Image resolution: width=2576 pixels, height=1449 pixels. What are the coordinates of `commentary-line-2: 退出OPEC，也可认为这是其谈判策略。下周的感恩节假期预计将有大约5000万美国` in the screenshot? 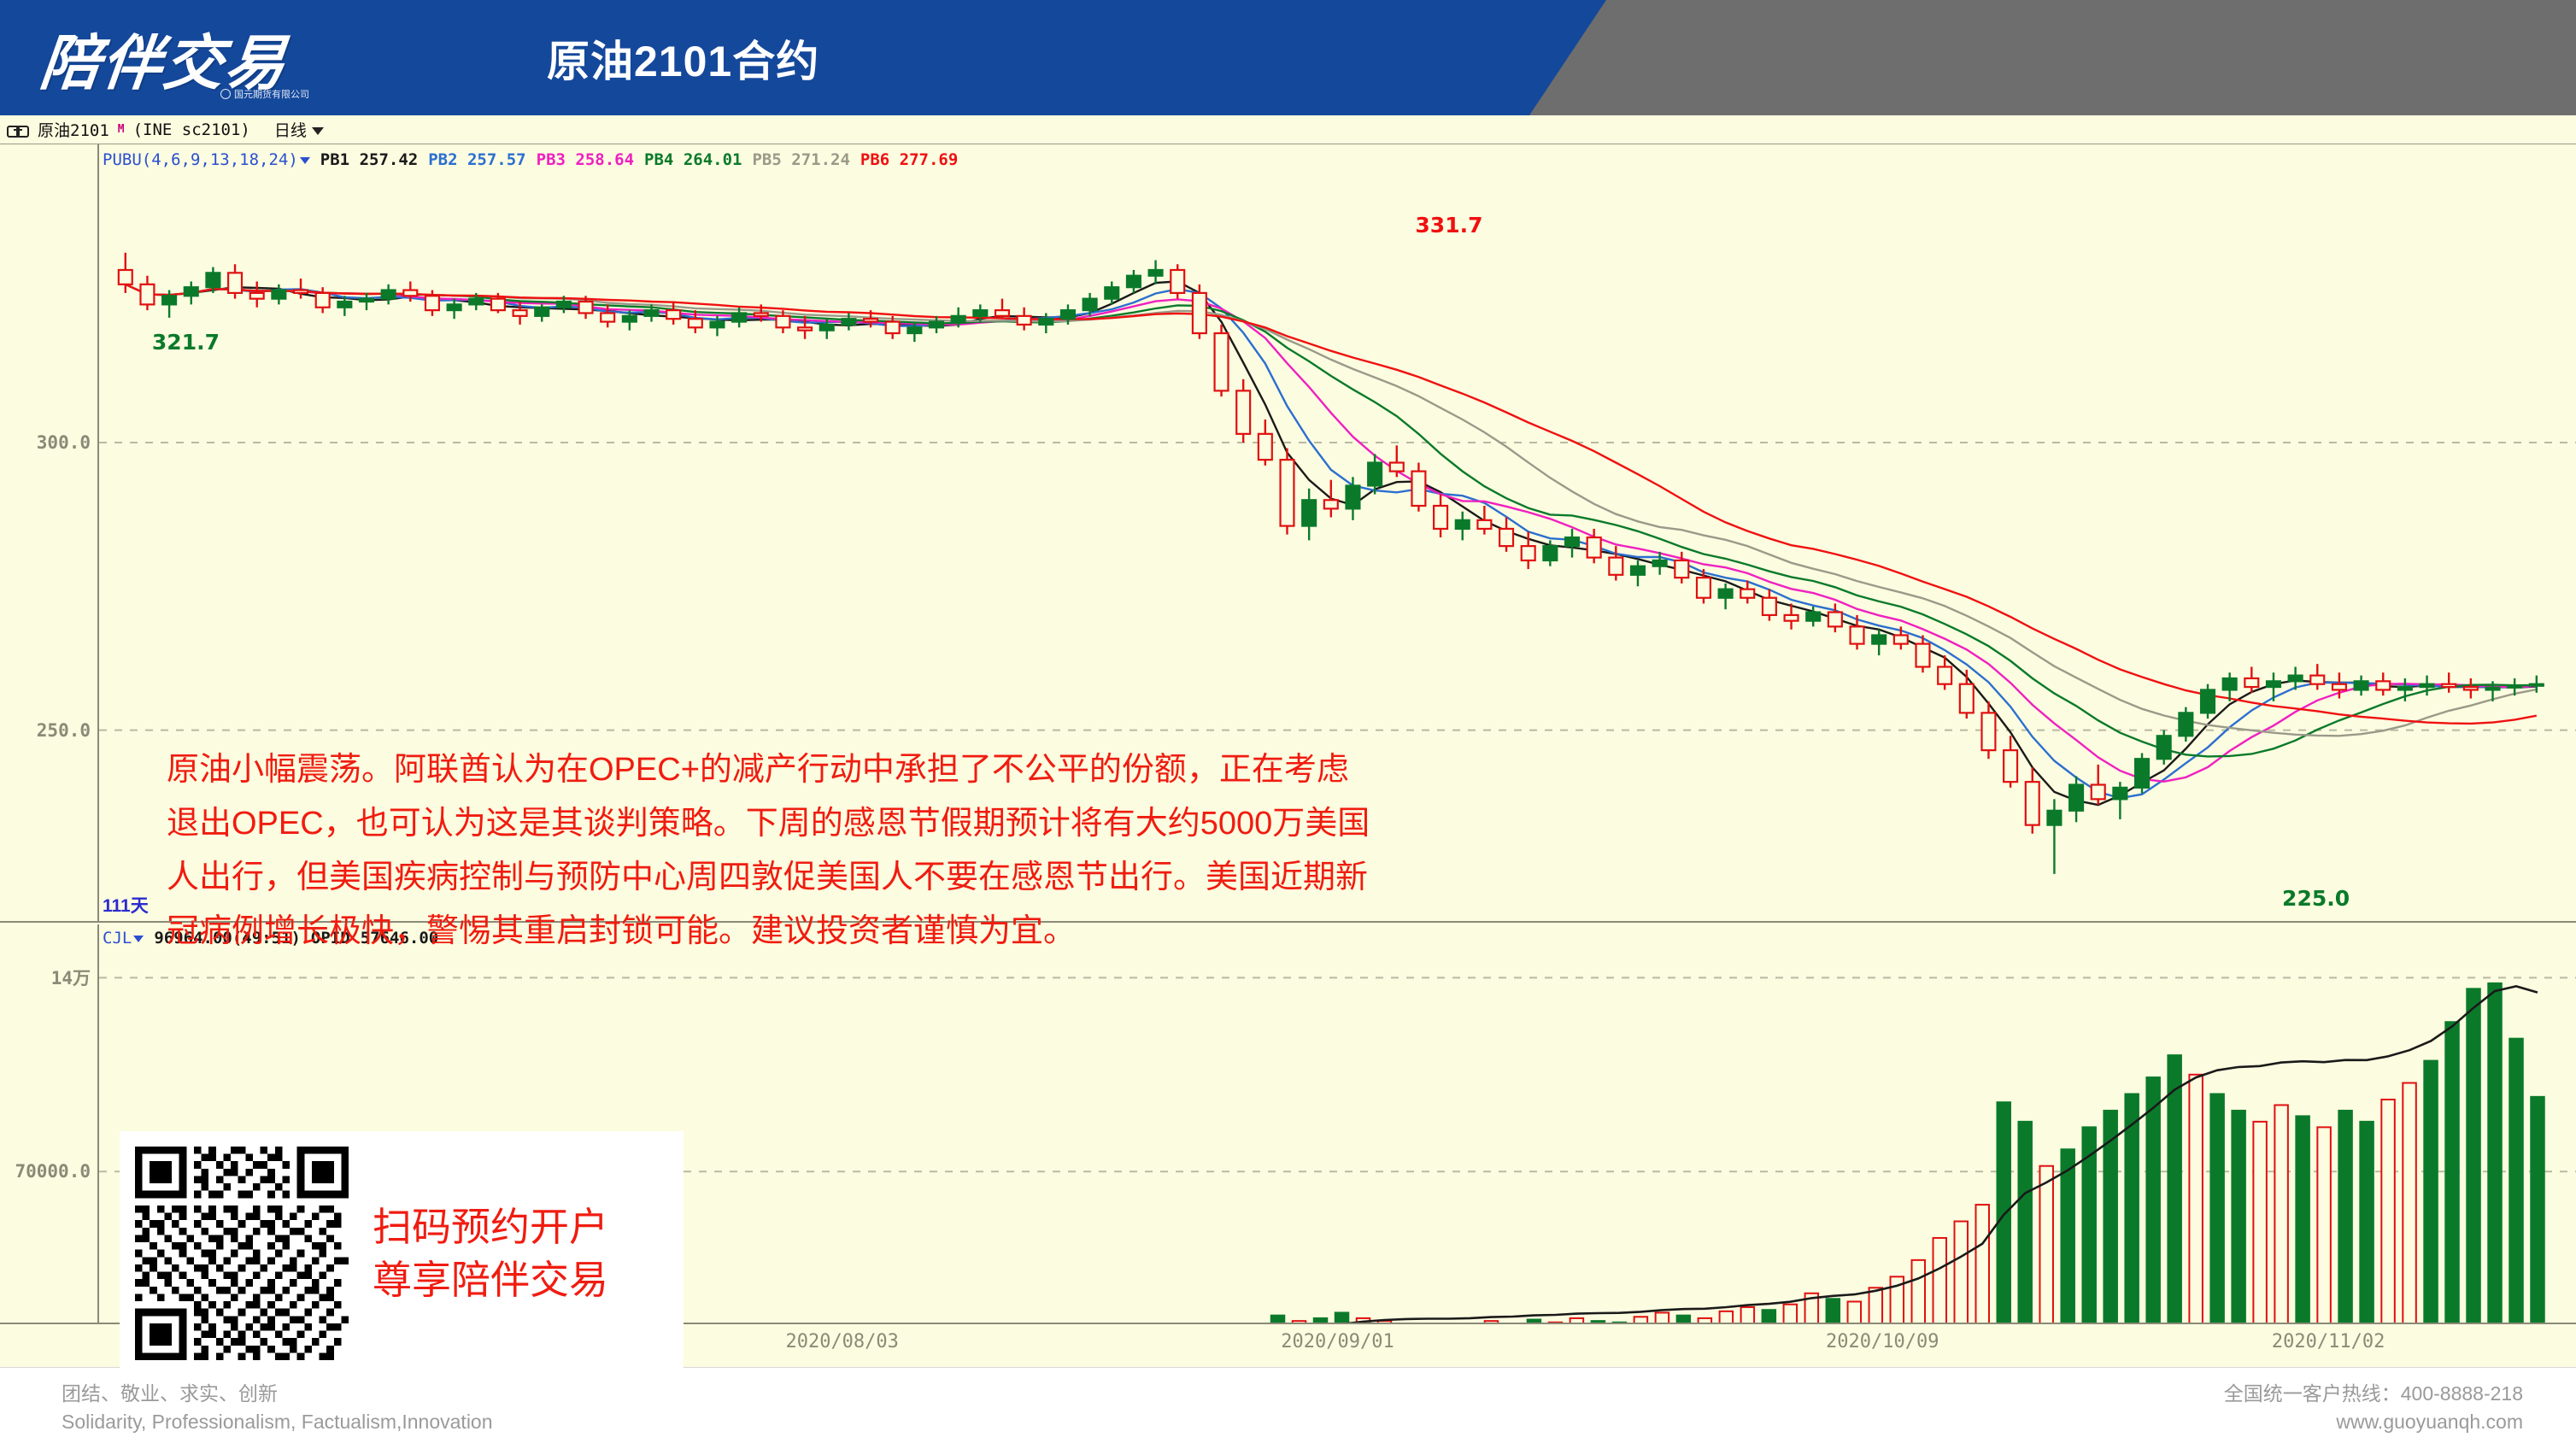 It's located at (768, 824).